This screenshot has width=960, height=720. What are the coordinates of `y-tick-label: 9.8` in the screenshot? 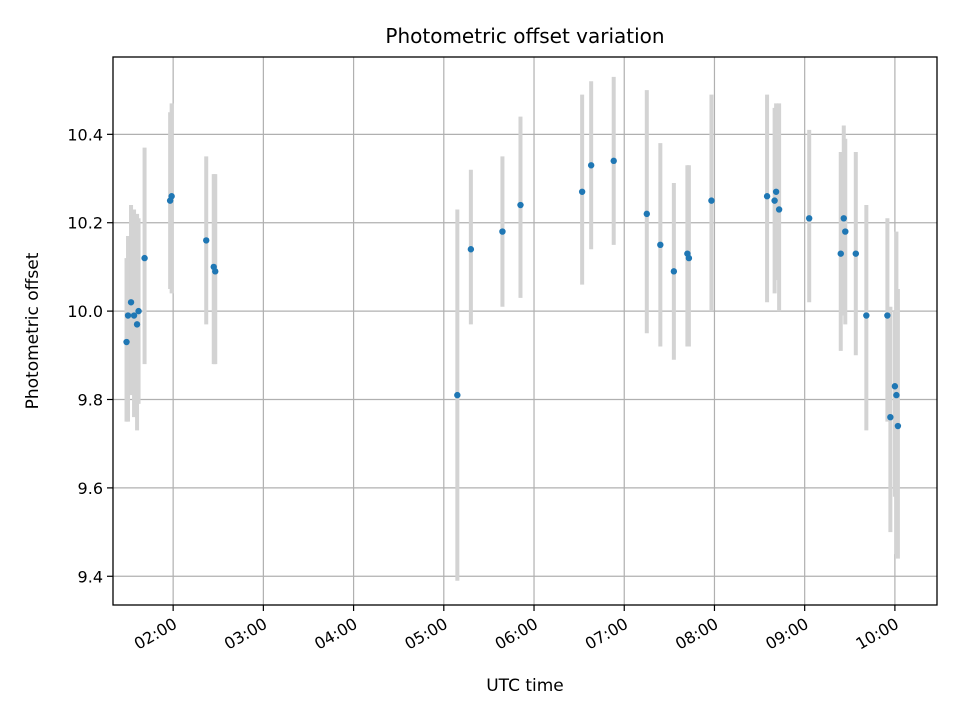 It's located at (90, 400).